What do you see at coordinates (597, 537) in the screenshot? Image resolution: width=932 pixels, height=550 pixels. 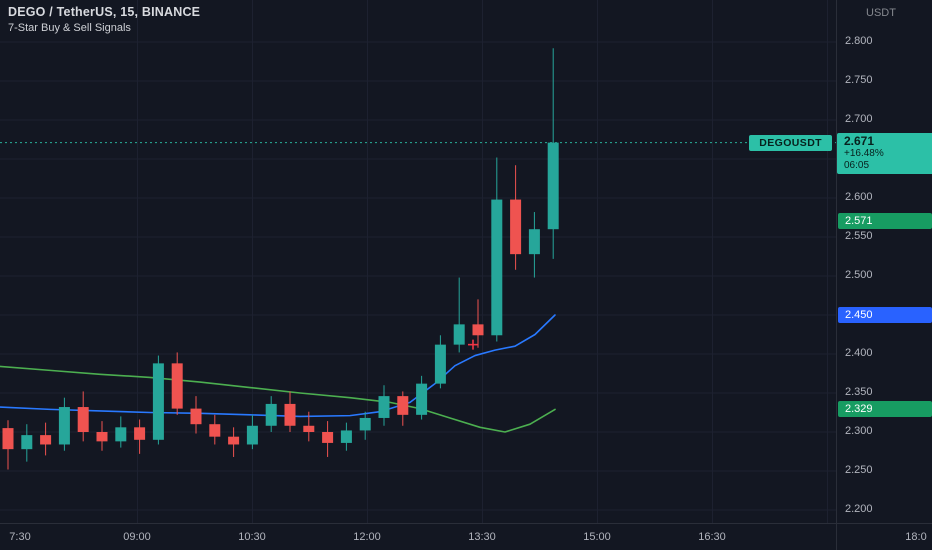 I see `time-axis-label: 15:00` at bounding box center [597, 537].